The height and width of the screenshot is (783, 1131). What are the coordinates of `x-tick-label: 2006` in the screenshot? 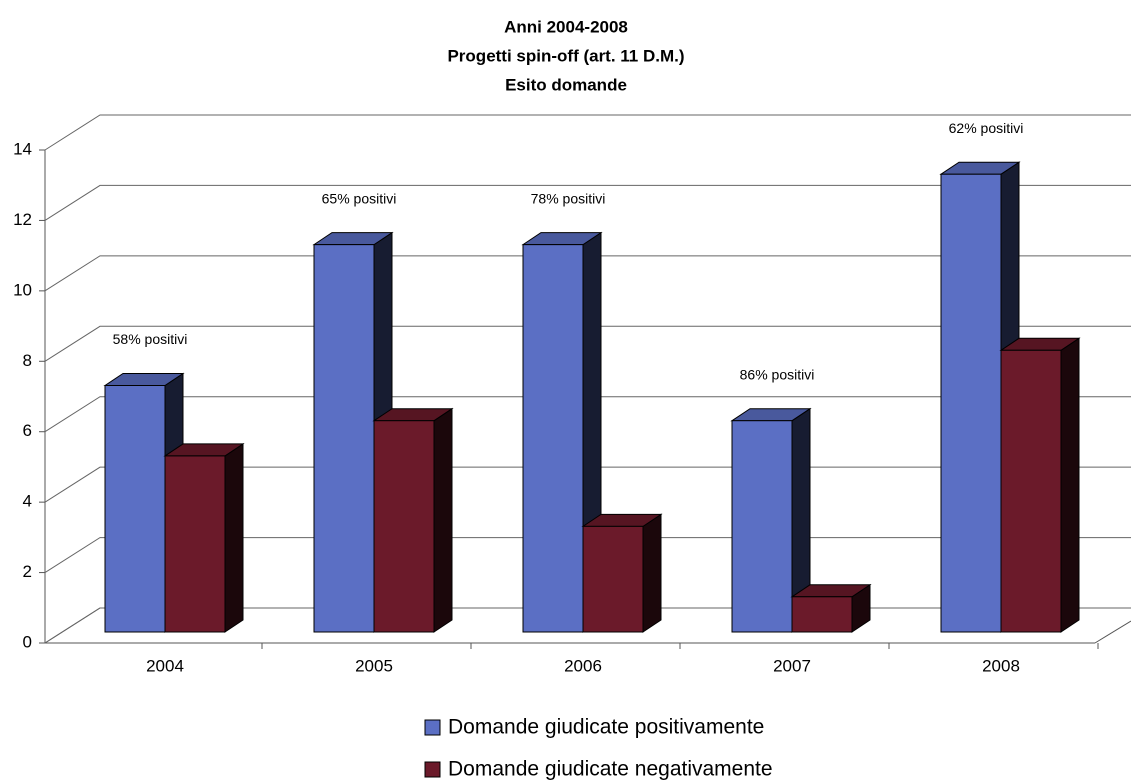 It's located at (583, 665).